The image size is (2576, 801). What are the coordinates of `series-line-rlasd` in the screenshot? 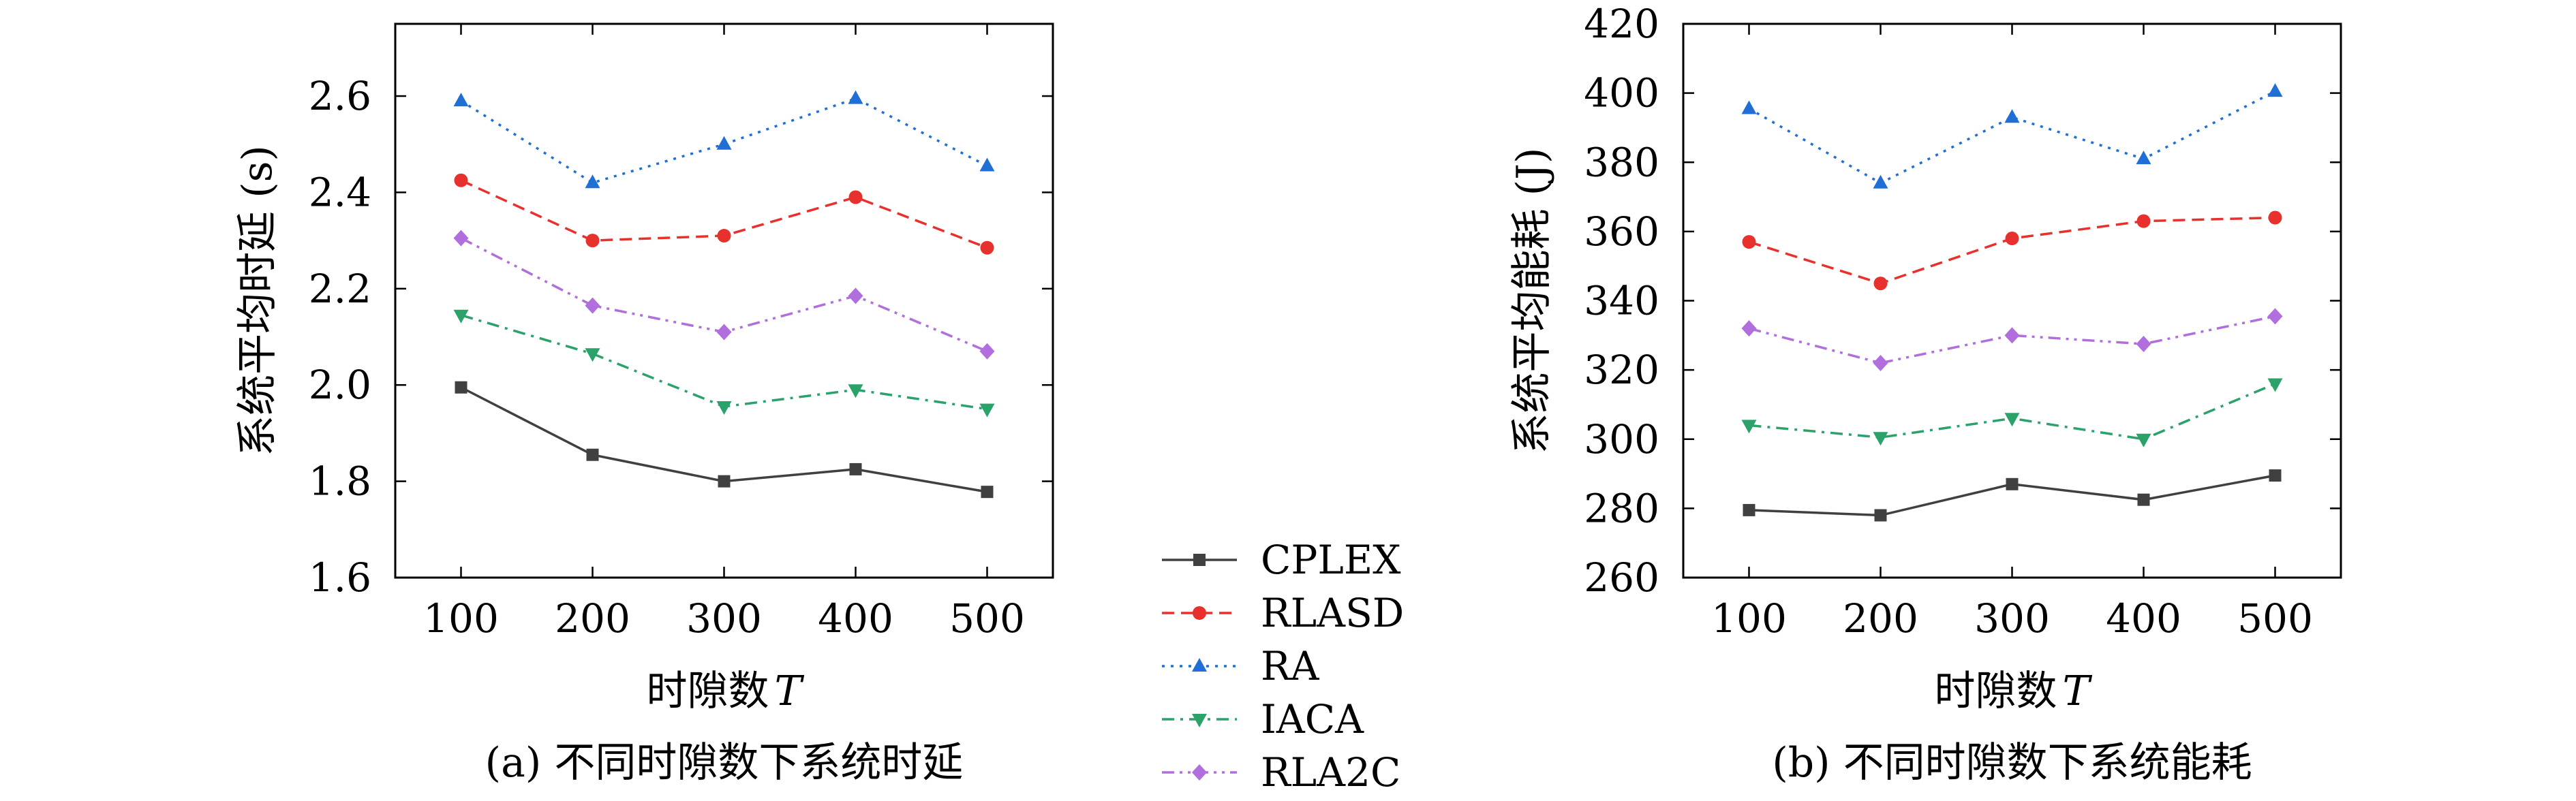 It's located at (2012, 250).